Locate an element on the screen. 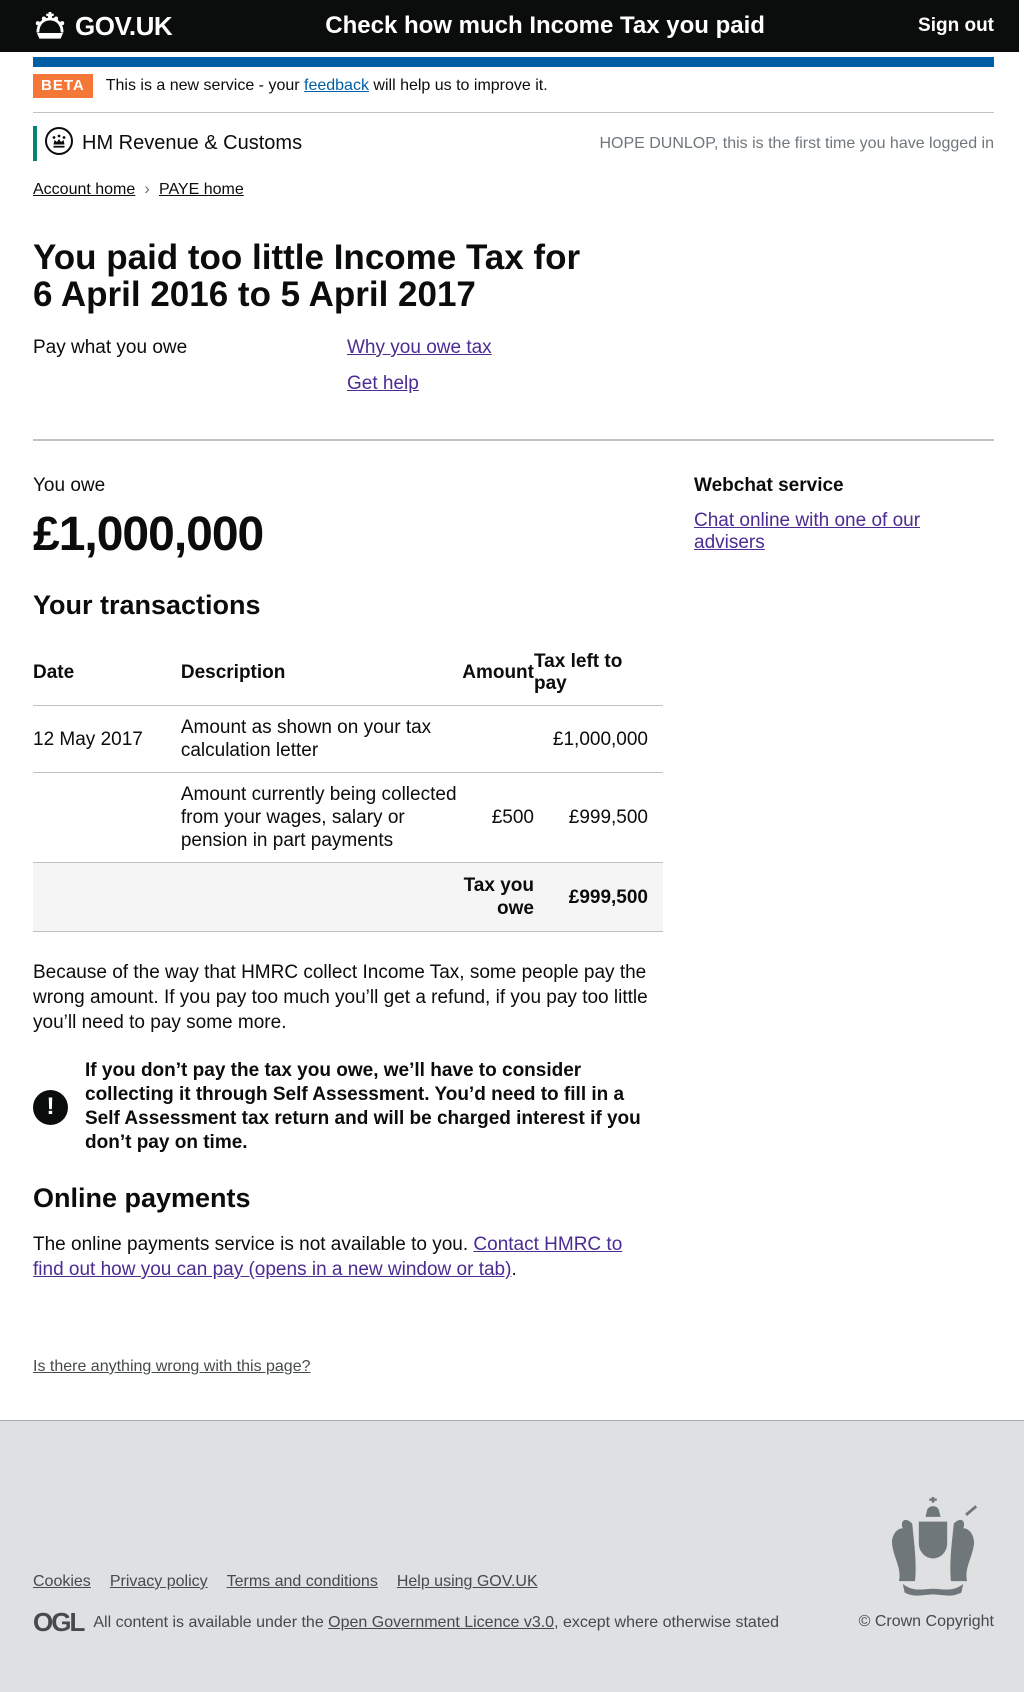 The image size is (1024, 1692). hmrc-crown-icon is located at coordinates (59, 143).